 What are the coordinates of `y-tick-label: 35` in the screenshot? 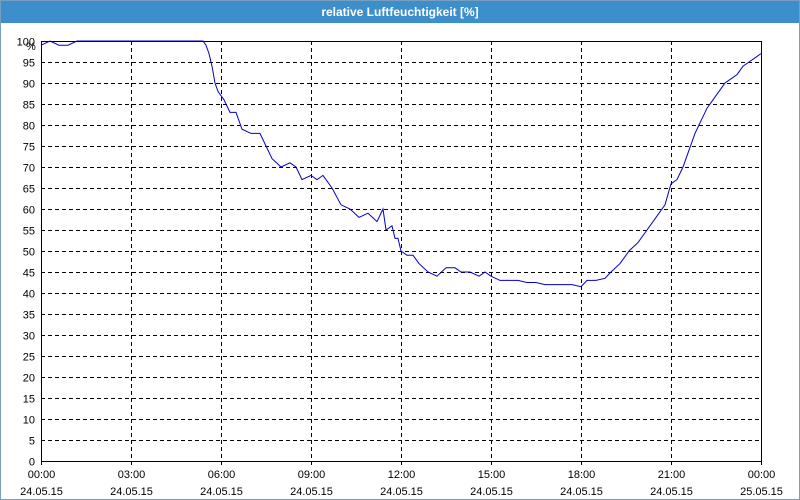 It's located at (29, 316).